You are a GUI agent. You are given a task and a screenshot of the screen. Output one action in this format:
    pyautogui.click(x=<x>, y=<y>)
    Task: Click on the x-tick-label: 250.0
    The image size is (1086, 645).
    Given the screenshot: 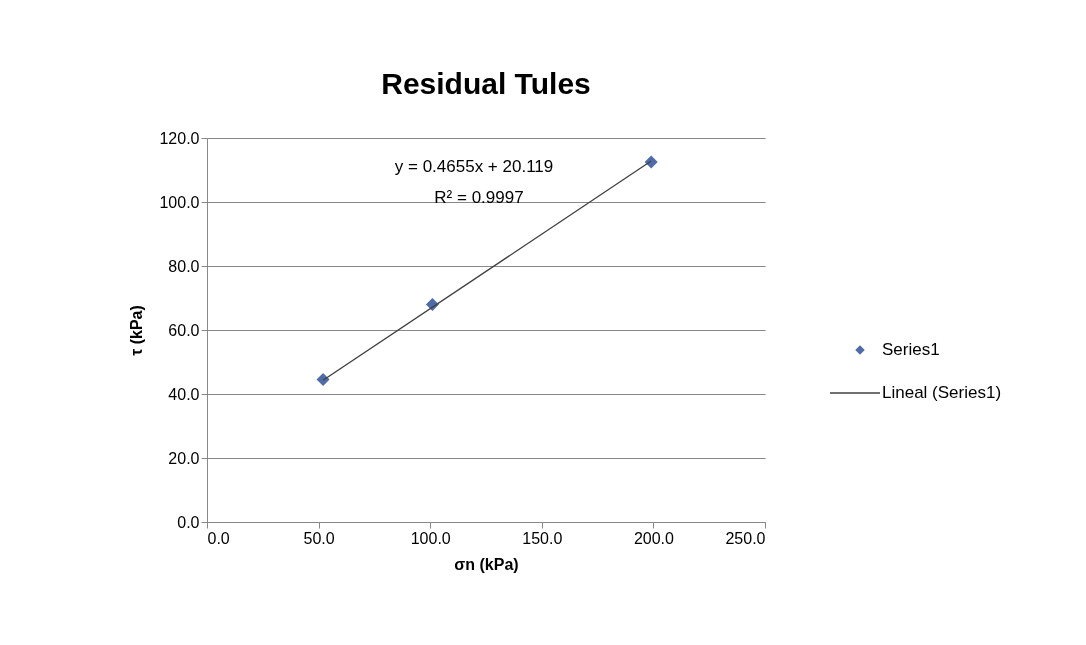 What is the action you would take?
    pyautogui.click(x=745, y=538)
    